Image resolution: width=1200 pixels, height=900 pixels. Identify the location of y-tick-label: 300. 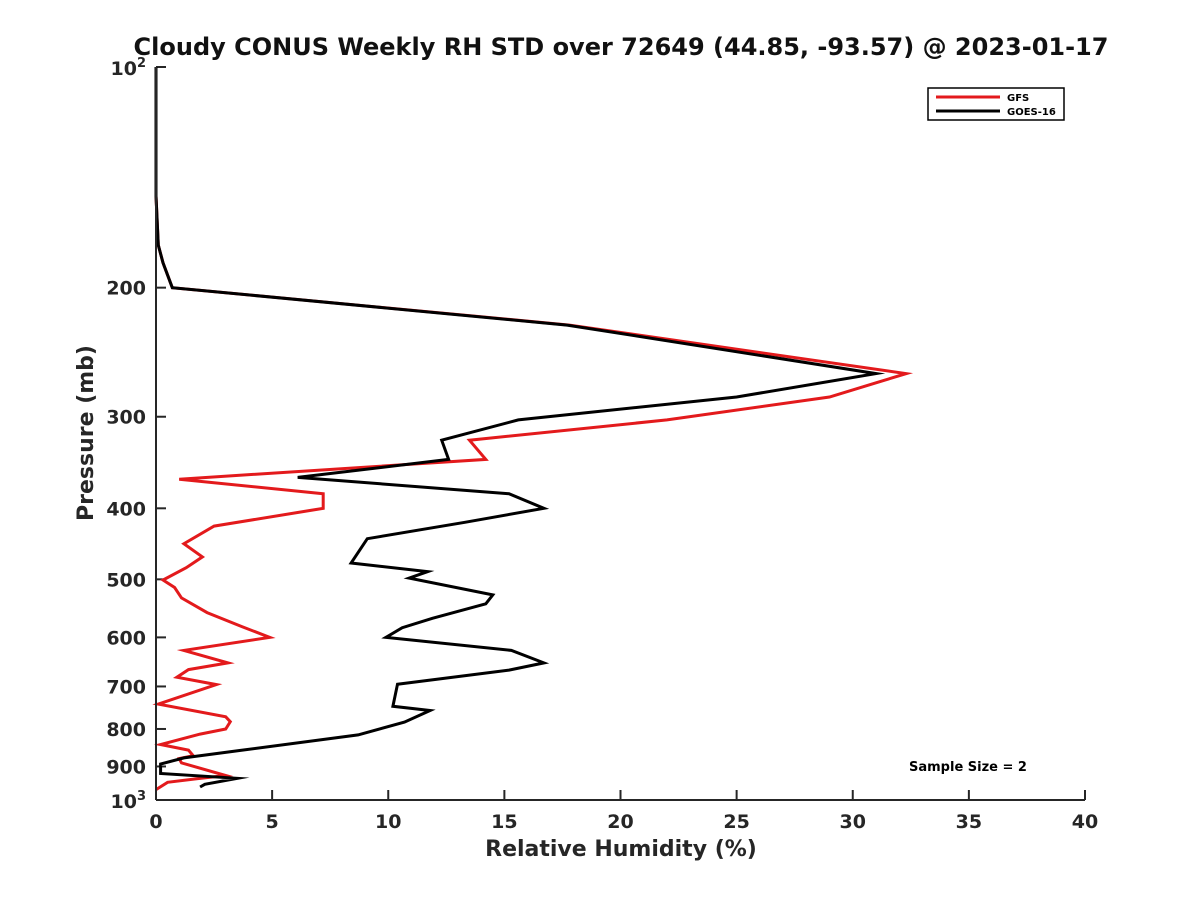
(126, 418).